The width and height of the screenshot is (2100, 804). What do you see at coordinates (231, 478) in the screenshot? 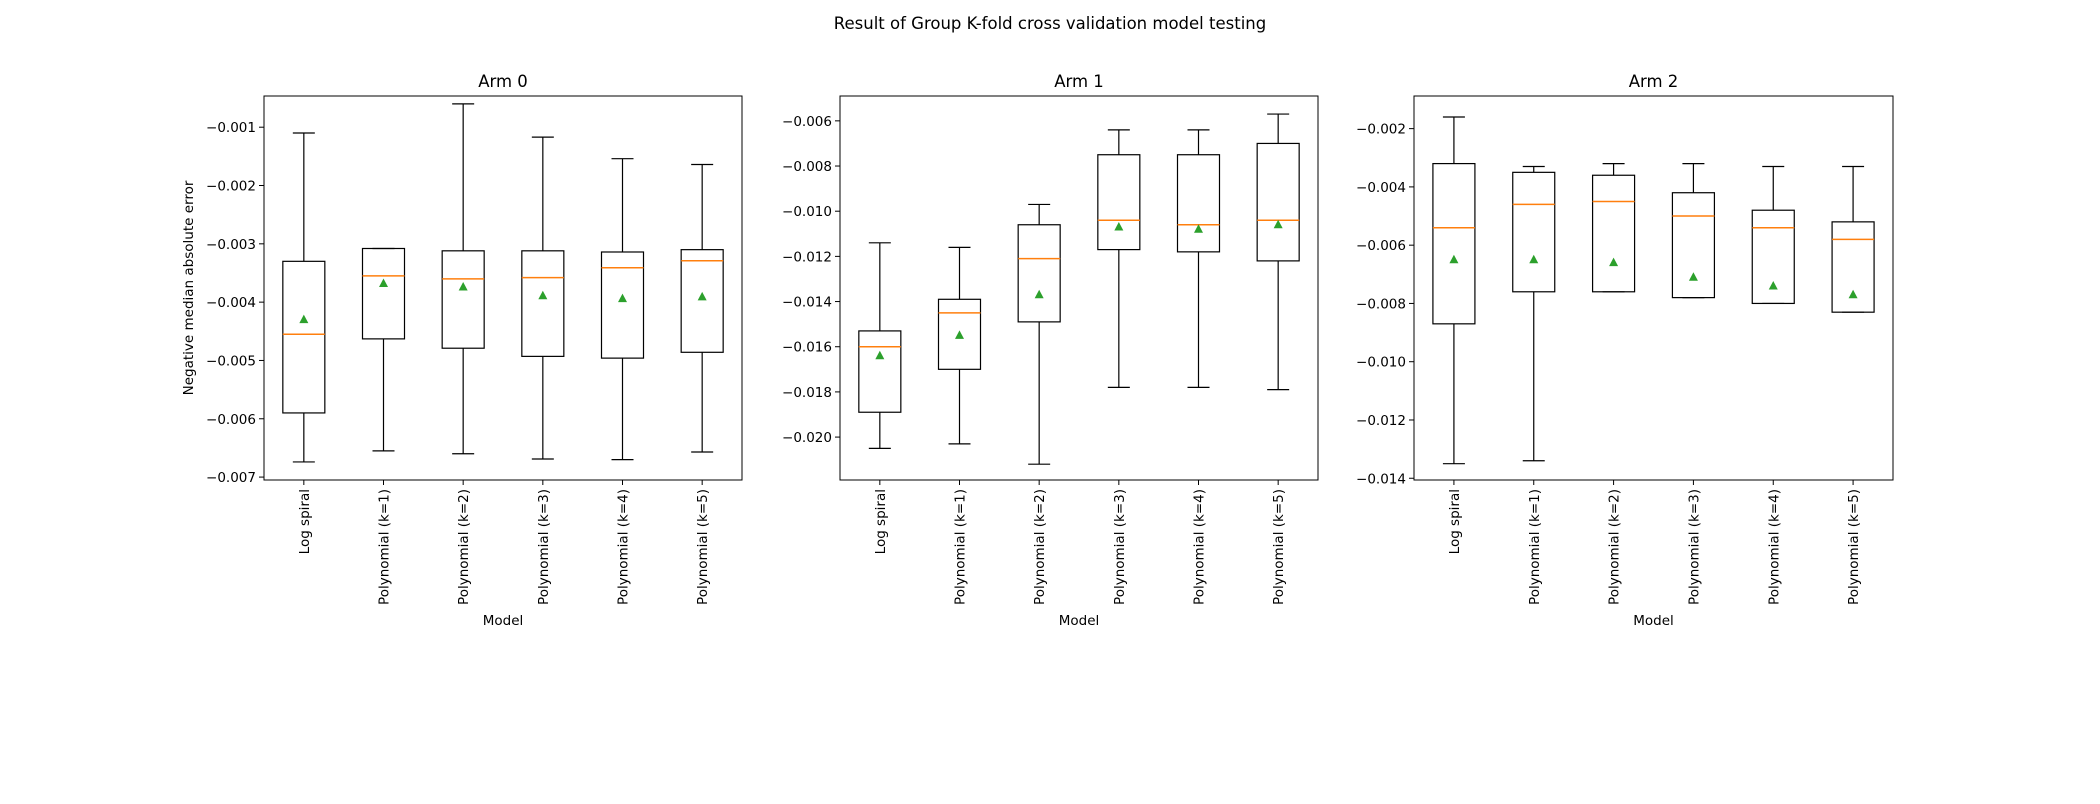
I see `y-tick-label: −0.007` at bounding box center [231, 478].